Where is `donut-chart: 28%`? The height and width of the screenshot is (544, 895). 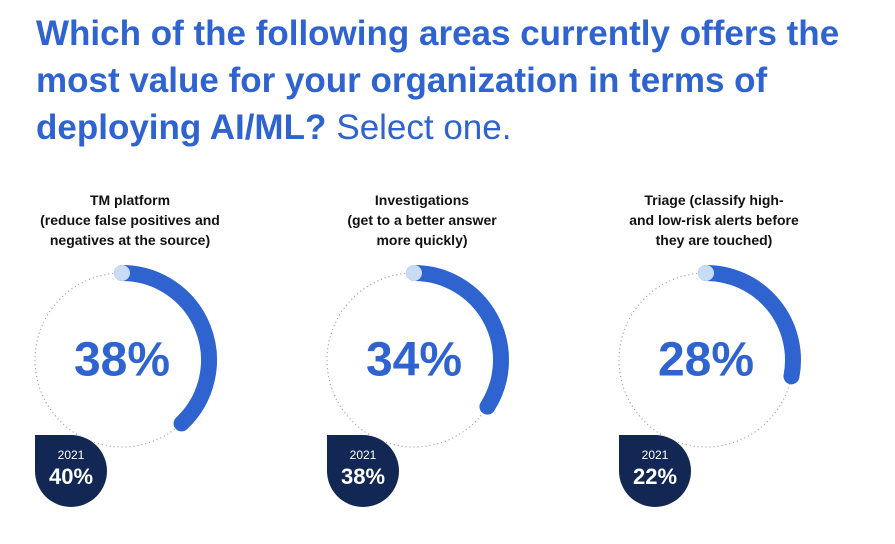 donut-chart: 28% is located at coordinates (709, 356).